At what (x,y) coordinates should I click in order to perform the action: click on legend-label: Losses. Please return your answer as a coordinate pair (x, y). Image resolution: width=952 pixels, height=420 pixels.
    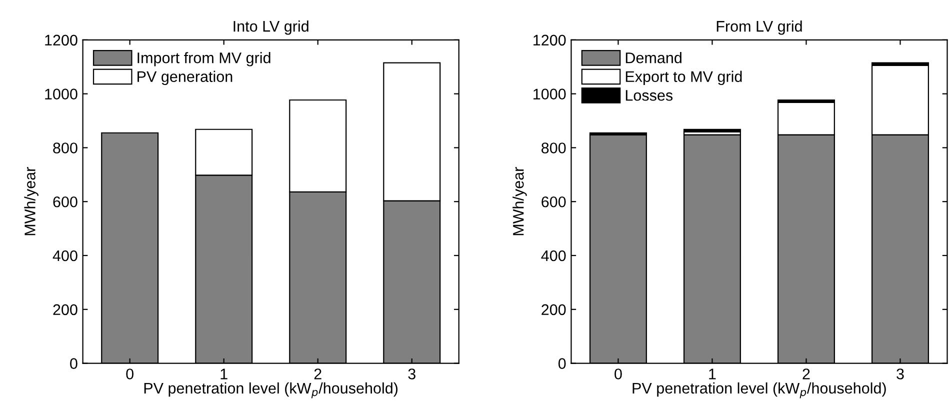
    Looking at the image, I should click on (649, 95).